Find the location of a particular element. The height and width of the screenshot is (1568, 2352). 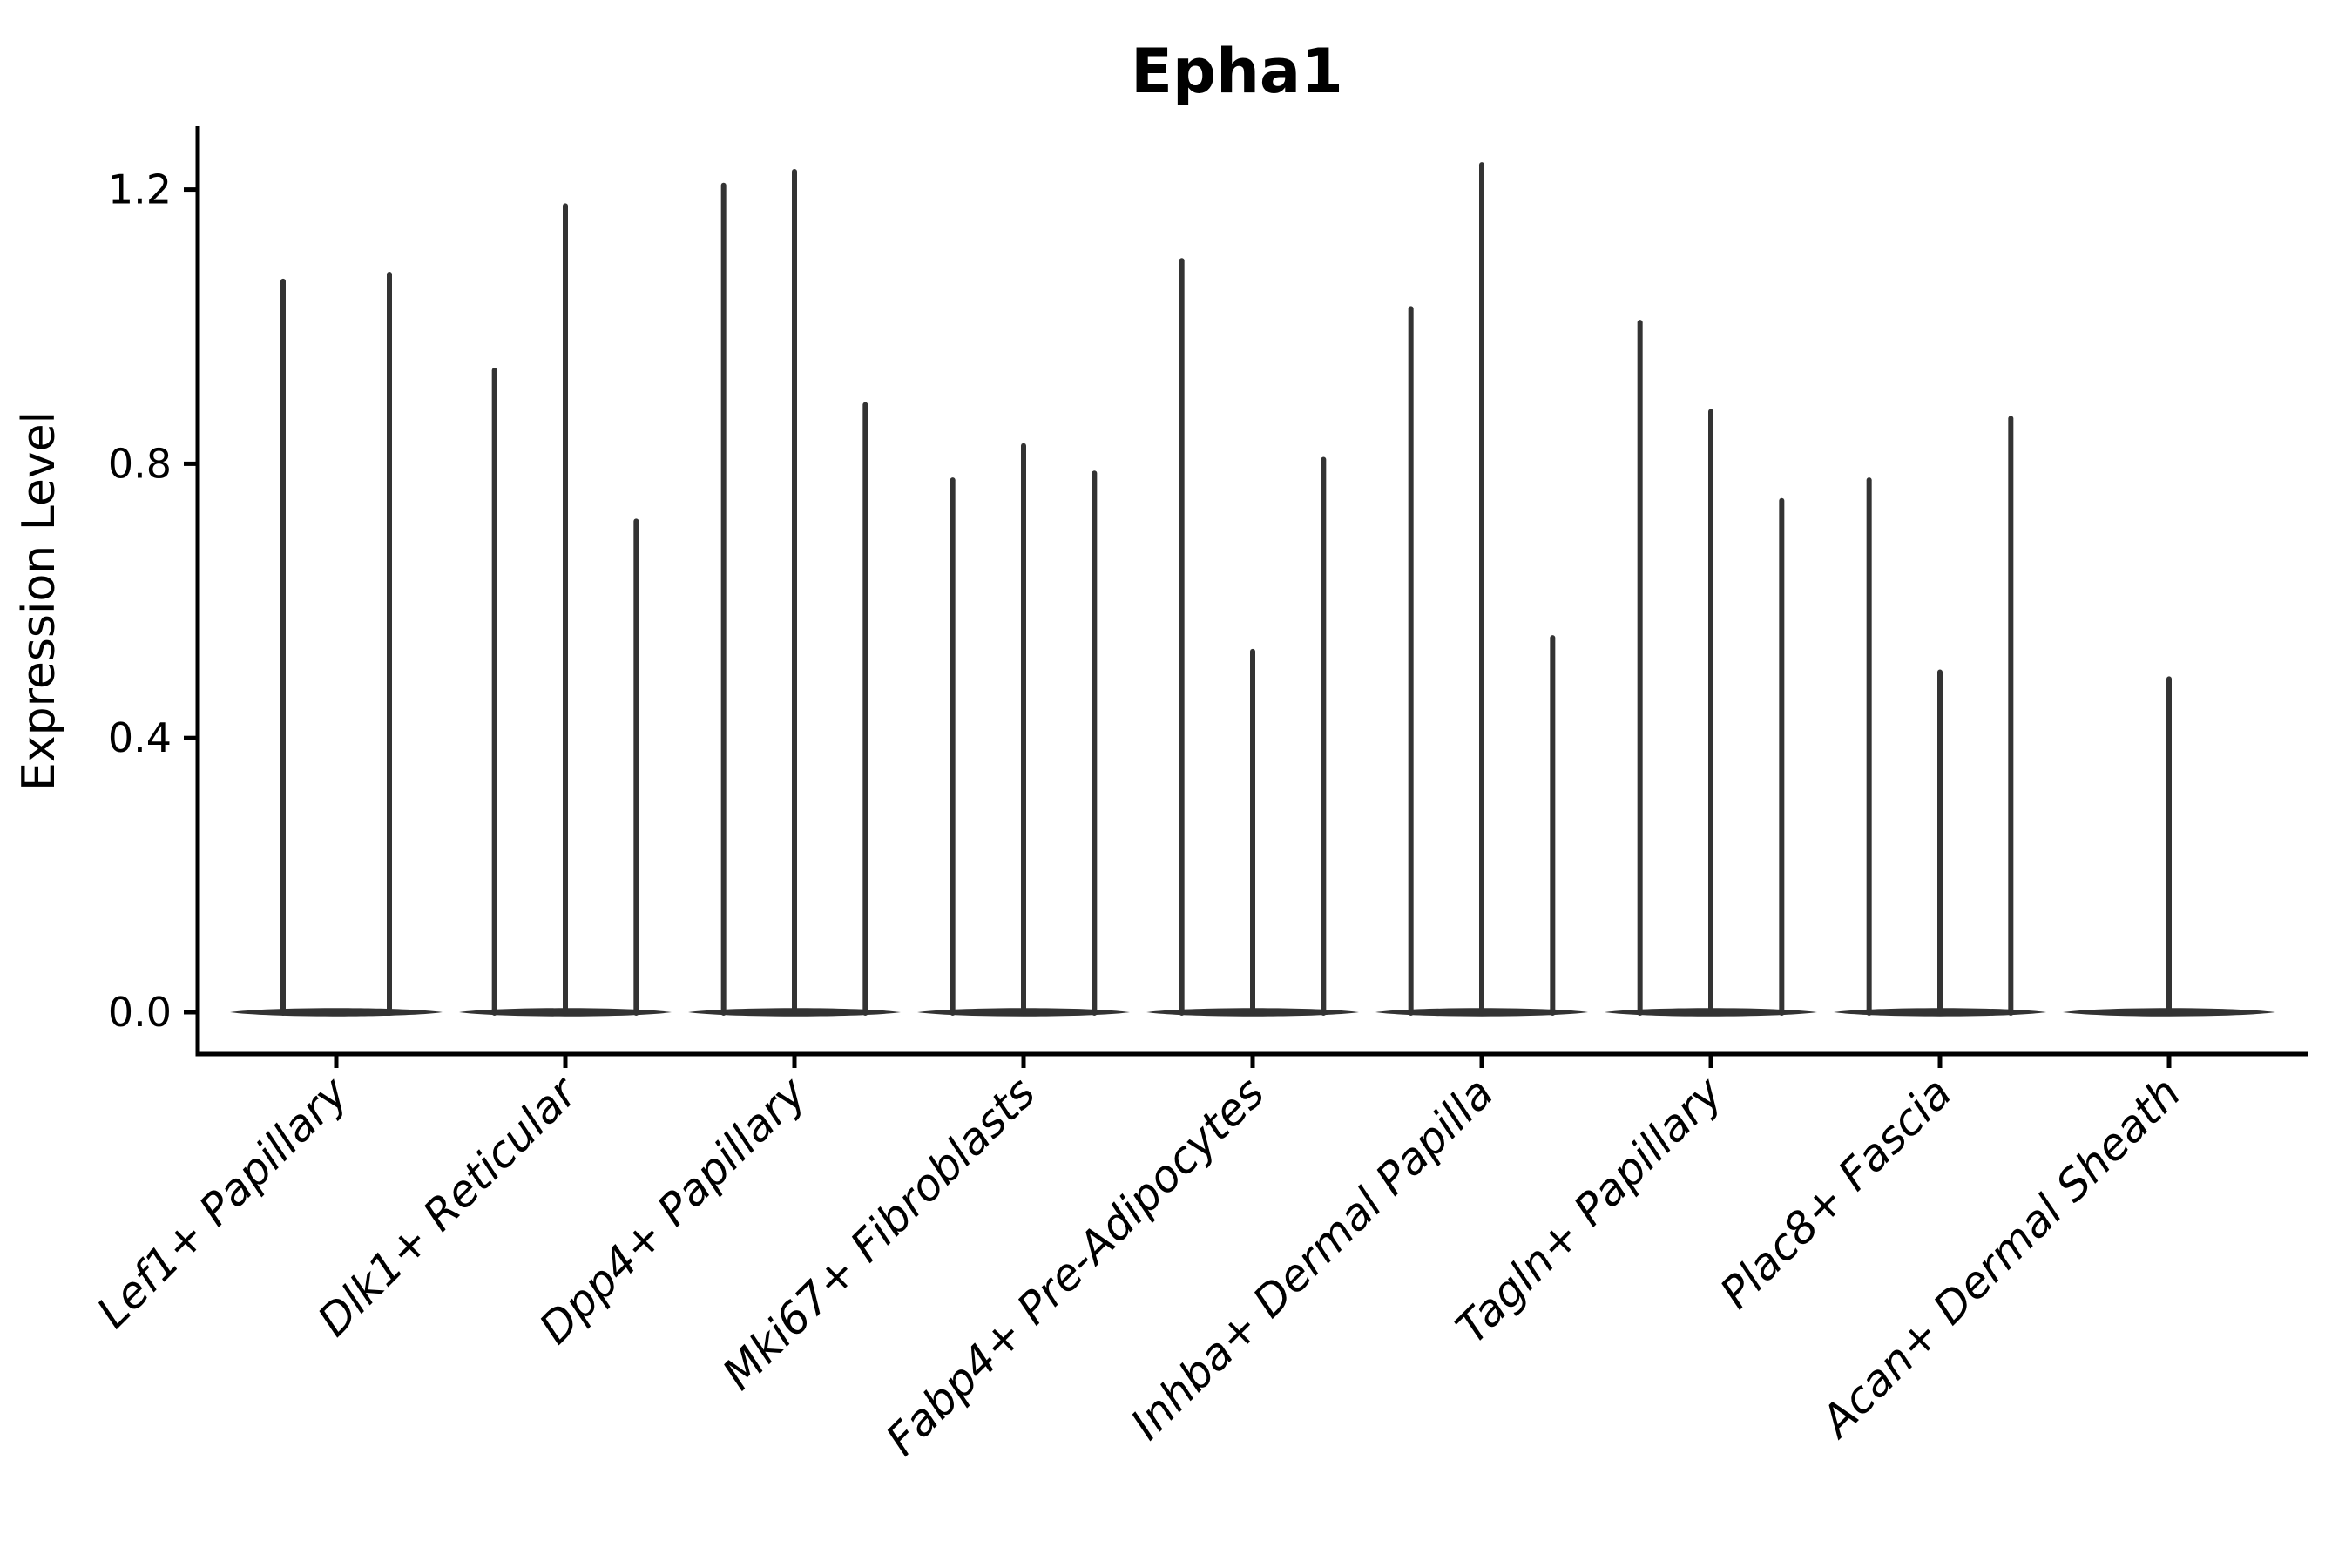

y-tick-label: 0.4 is located at coordinates (140, 737).